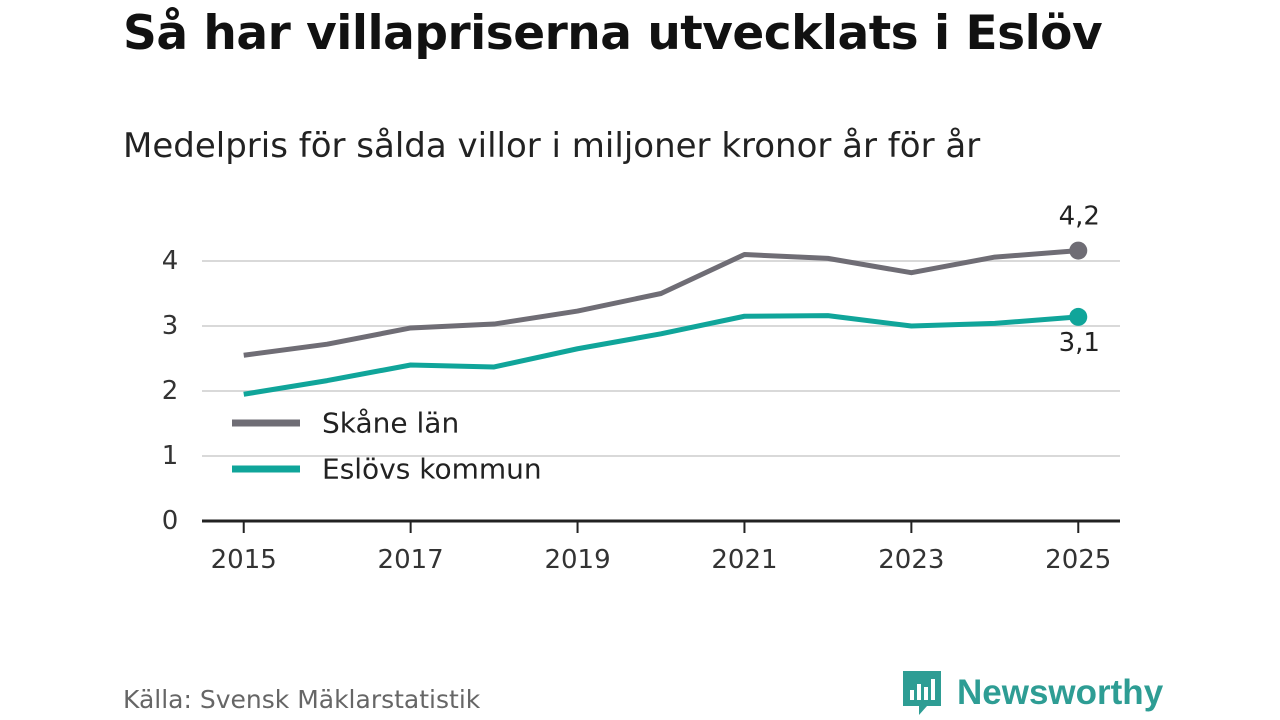 The image size is (1280, 720). I want to click on y-tick-label: 3, so click(170, 326).